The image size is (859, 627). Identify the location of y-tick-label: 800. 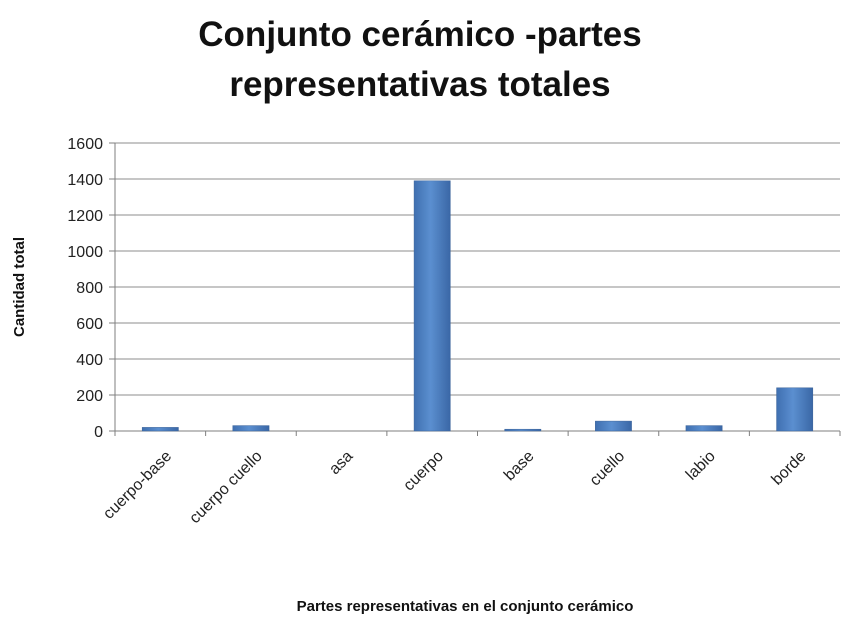
(89, 288).